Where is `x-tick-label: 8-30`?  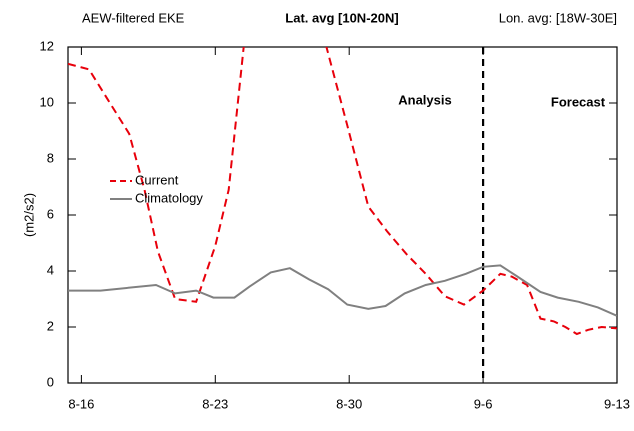
x-tick-label: 8-30 is located at coordinates (349, 403).